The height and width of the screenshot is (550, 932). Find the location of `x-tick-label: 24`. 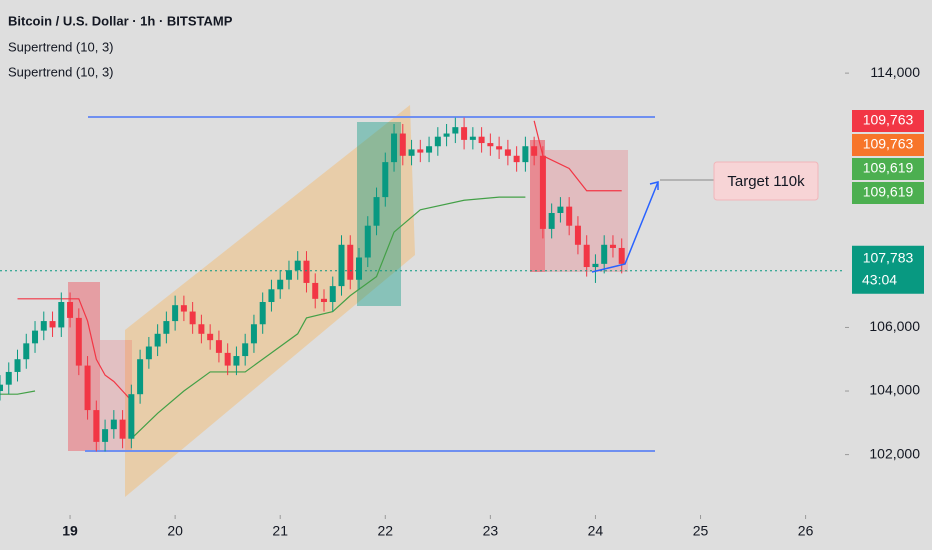

x-tick-label: 24 is located at coordinates (596, 531).